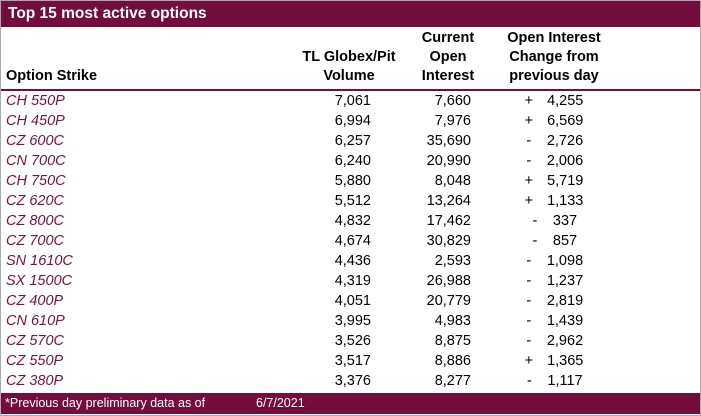 Image resolution: width=701 pixels, height=416 pixels. I want to click on volume-cell: 4,674, so click(352, 241).